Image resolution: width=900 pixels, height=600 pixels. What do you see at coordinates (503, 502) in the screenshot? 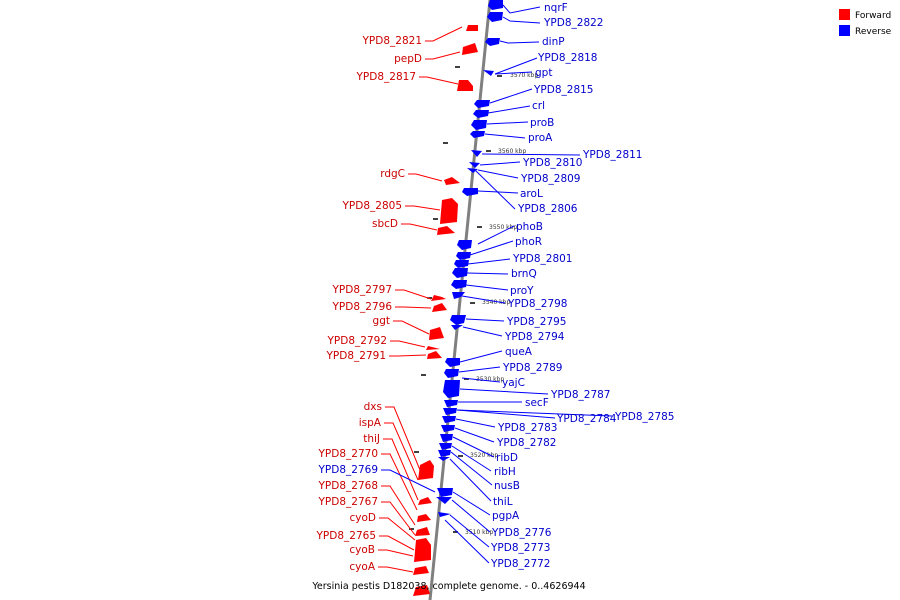
I see `gene-label-reverse: thiL` at bounding box center [503, 502].